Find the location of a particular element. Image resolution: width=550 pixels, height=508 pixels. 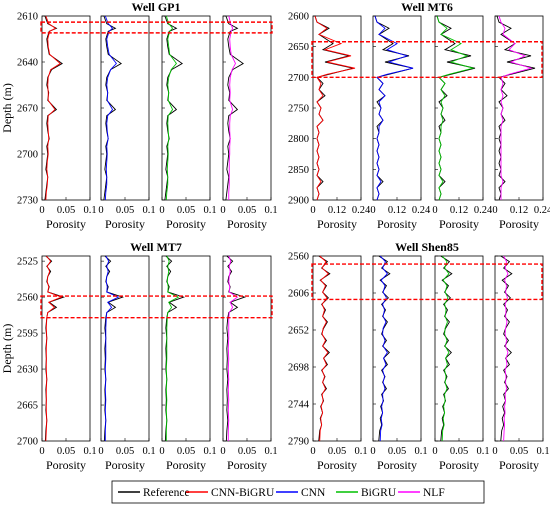

legend-item-bigru: BiGRU is located at coordinates (366, 493).